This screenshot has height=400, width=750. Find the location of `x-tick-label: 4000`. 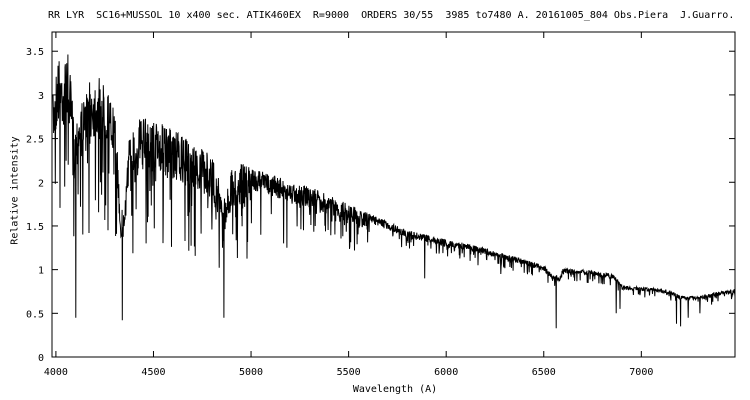

x-tick-label: 4000 is located at coordinates (56, 372).